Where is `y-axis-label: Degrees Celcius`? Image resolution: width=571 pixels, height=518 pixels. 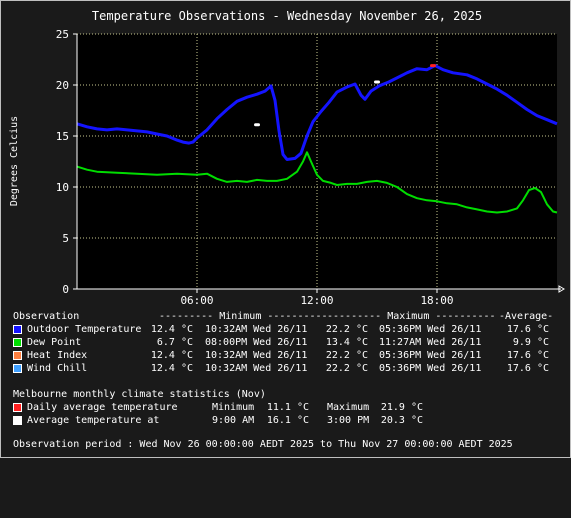 y-axis-label: Degrees Celcius is located at coordinates (14, 161).